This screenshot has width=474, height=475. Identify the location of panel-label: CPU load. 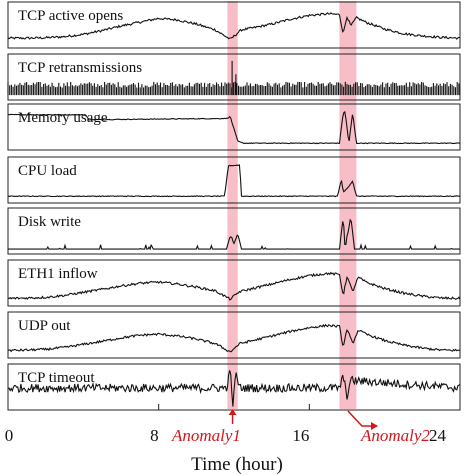
(47, 171).